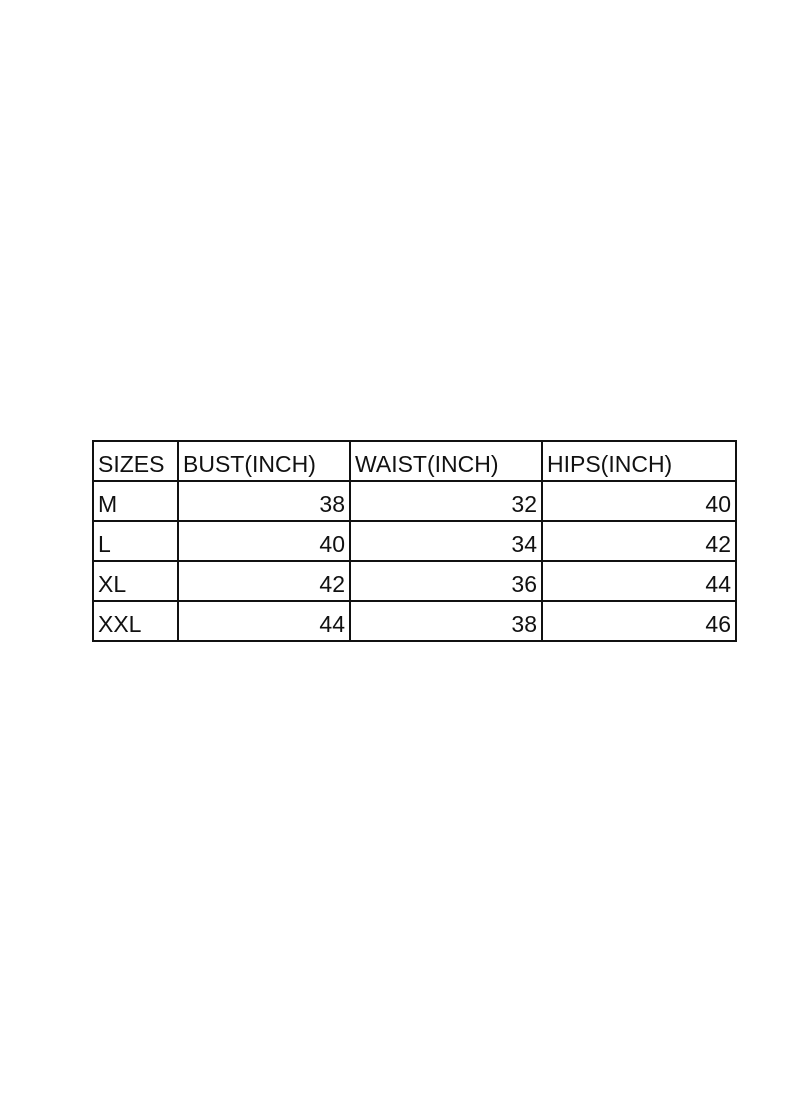 The image size is (800, 1100). I want to click on data-row: M 38 32 40, so click(414, 501).